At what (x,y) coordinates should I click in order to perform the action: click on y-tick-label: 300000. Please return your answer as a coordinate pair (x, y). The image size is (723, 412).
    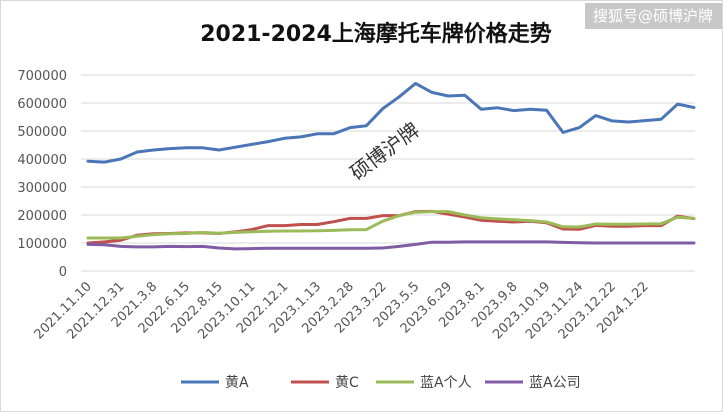
    Looking at the image, I should click on (42, 188).